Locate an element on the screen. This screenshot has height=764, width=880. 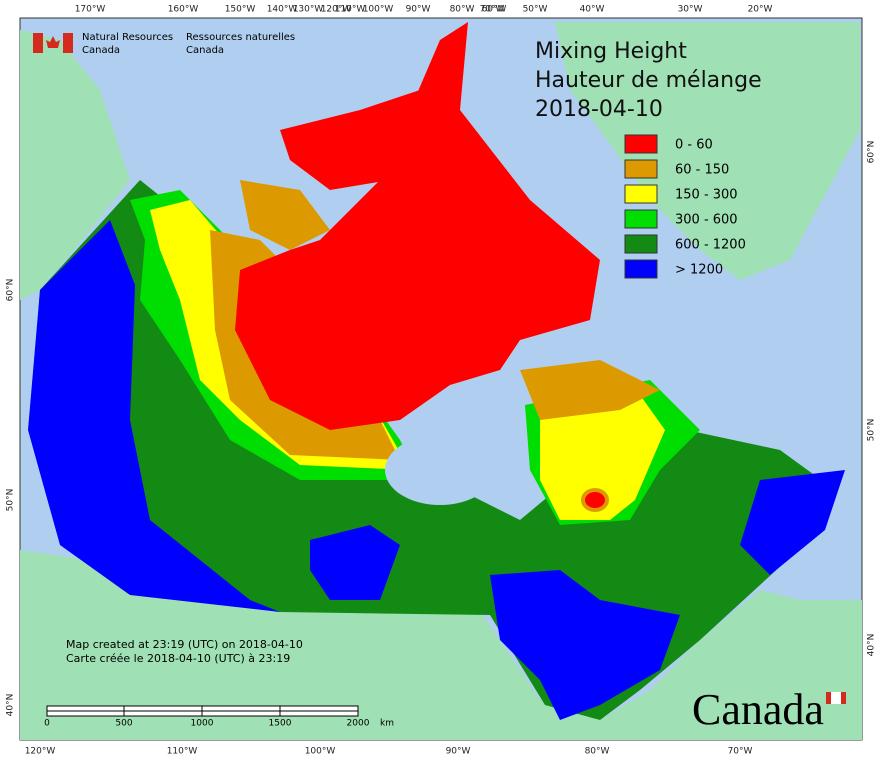
agency-name: Natural Resources is located at coordinates (127, 37).